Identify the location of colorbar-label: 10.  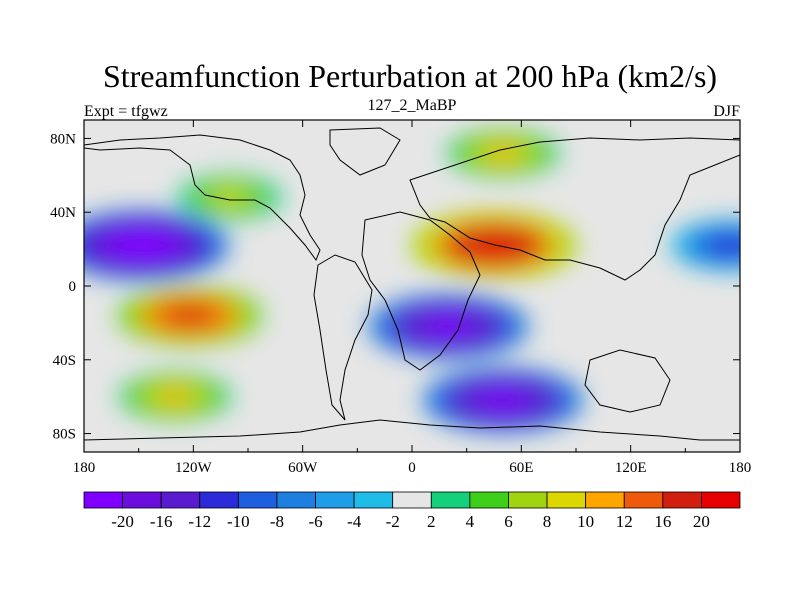
(585, 521).